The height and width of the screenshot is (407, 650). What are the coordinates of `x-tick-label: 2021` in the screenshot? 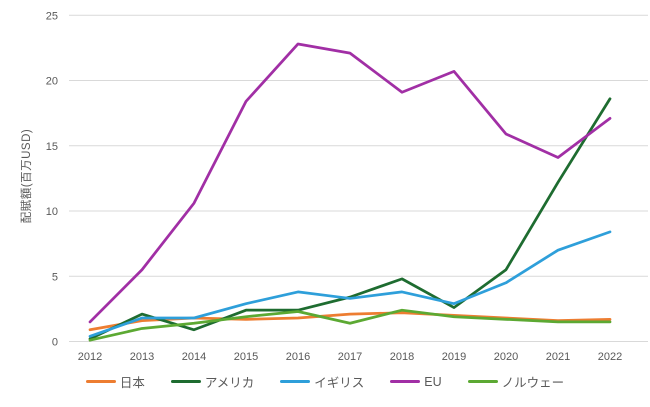 It's located at (558, 357).